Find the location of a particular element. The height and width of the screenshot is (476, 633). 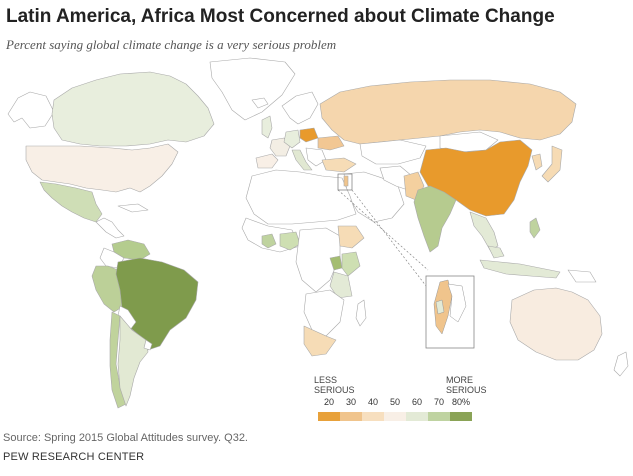

uruguay is located at coordinates (148, 345).